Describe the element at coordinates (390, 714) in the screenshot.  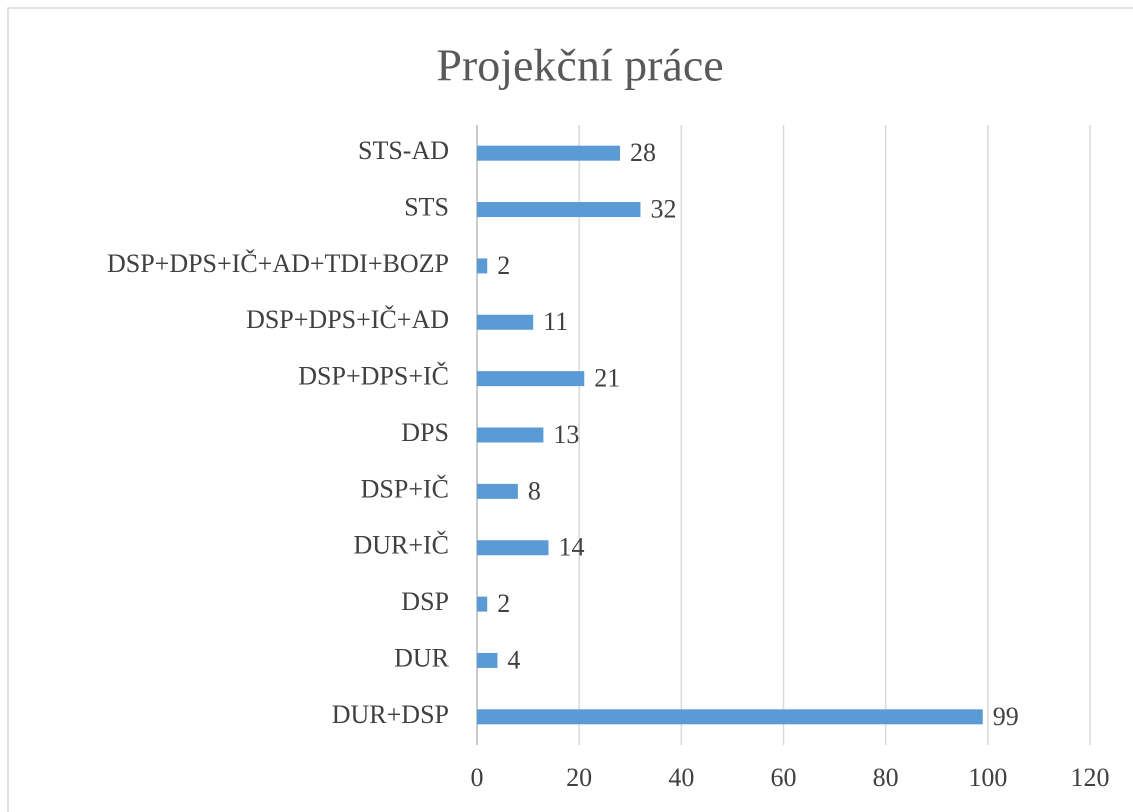
I see `y-tick-label: DUR+DSP` at that location.